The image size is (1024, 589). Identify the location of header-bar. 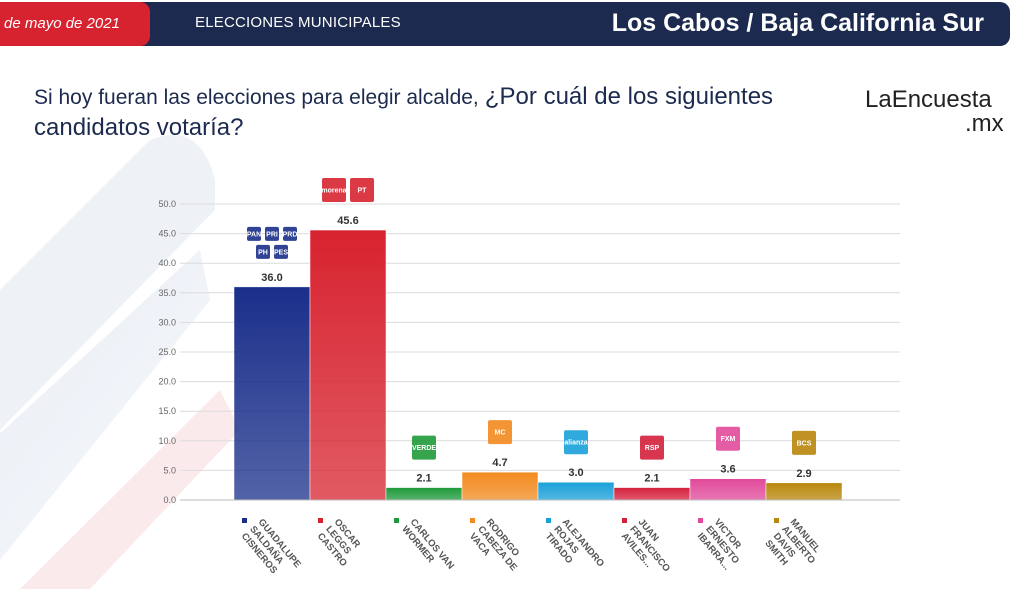
(505, 24).